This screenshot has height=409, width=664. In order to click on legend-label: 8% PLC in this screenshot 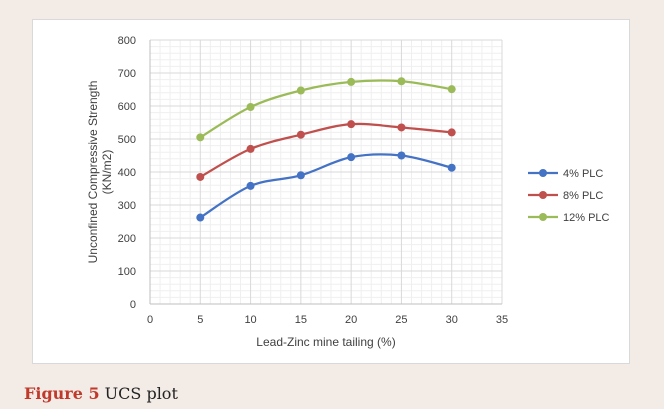, I will do `click(583, 196)`.